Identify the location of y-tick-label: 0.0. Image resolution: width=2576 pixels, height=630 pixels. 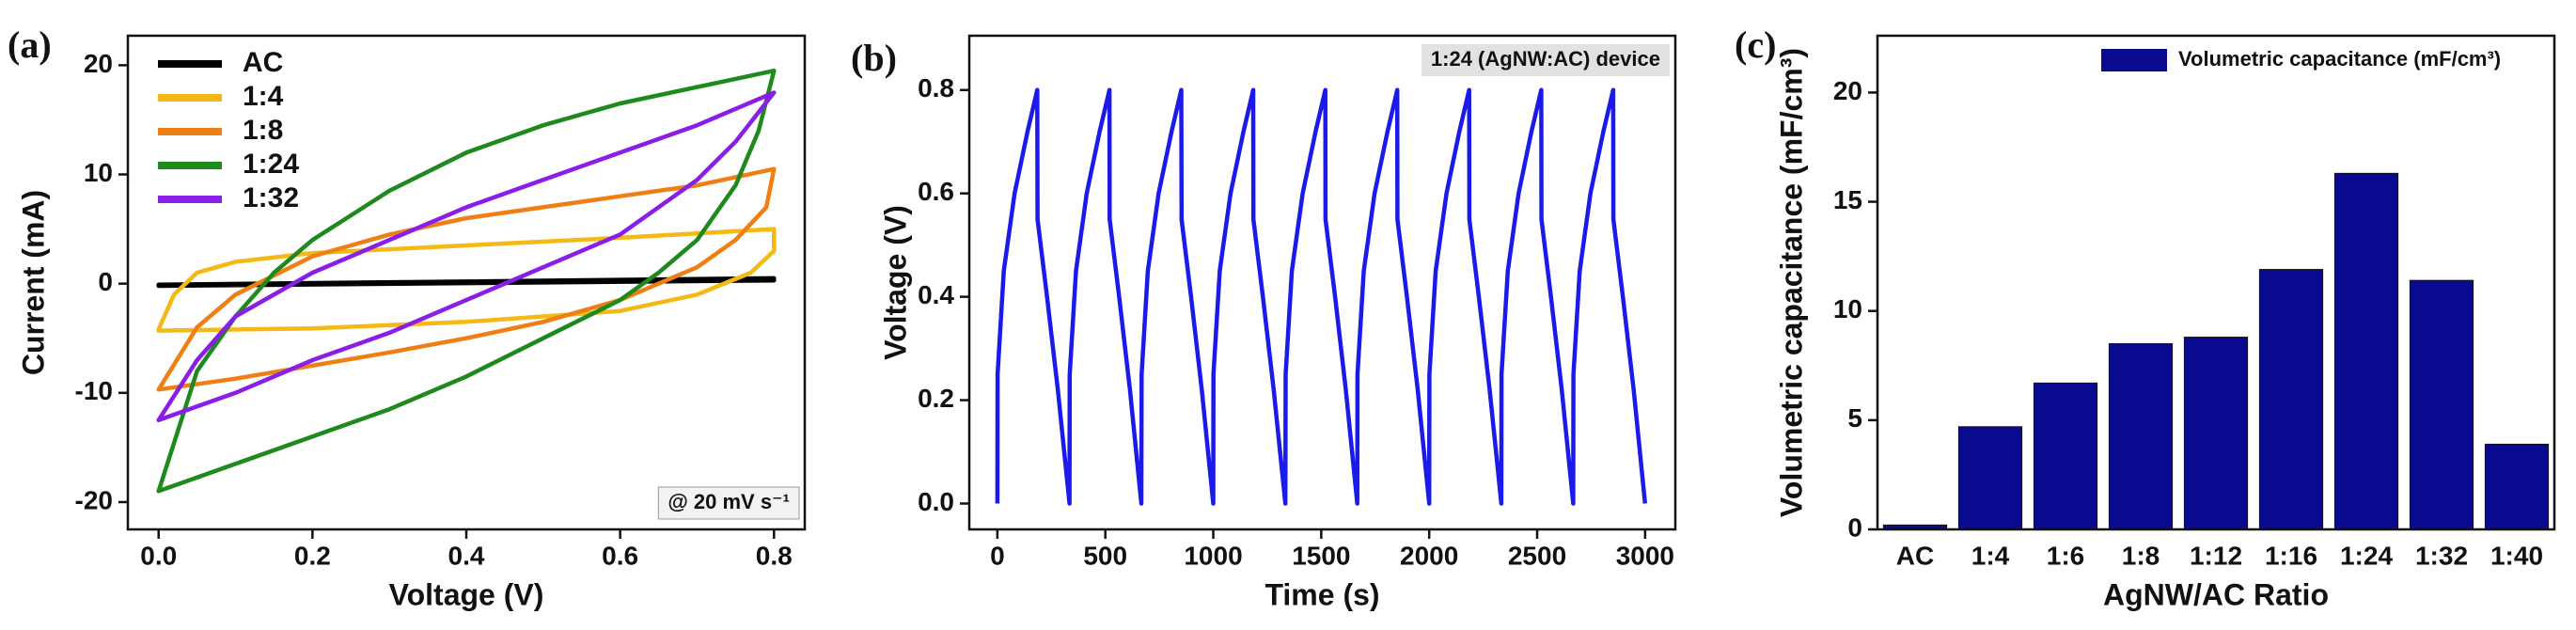
(936, 502).